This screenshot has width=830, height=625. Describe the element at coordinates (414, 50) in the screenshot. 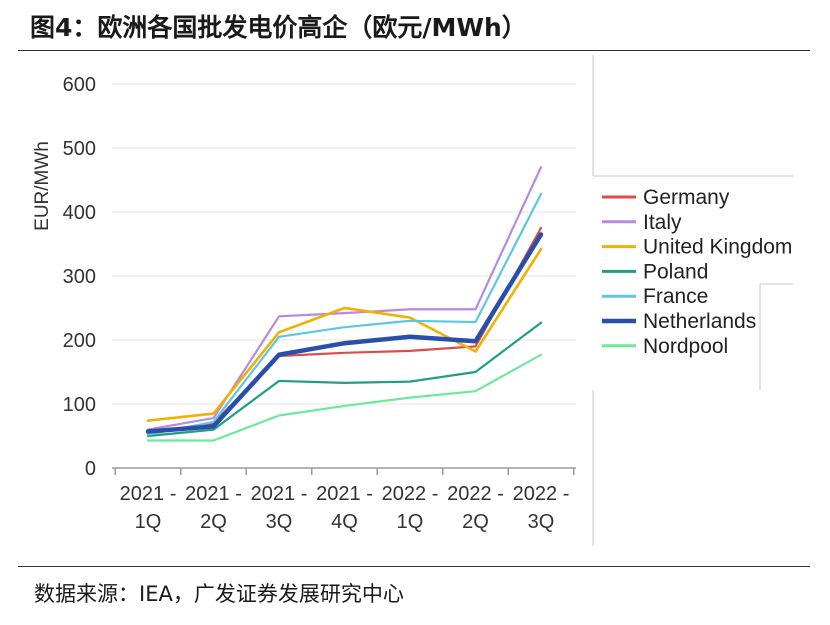

I see `top-rule` at that location.